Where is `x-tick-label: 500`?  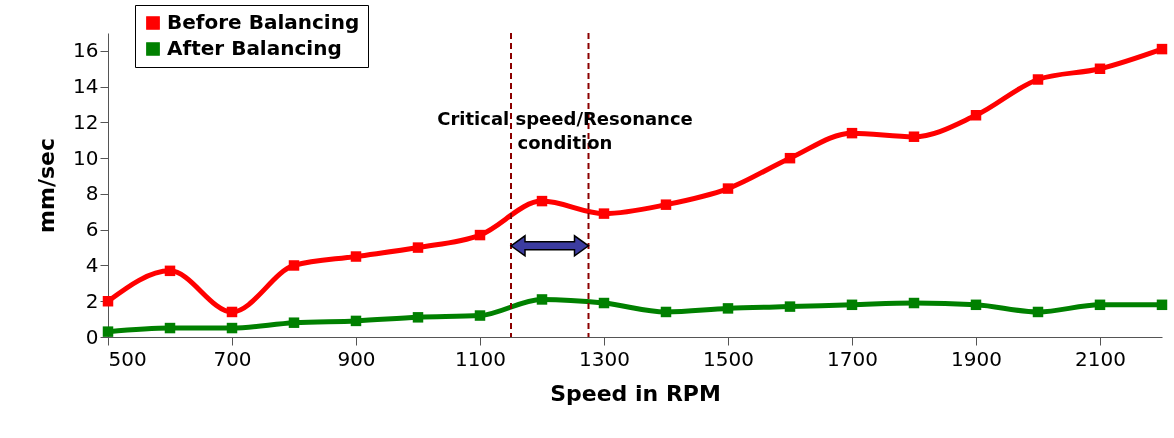 x-tick-label: 500 is located at coordinates (127, 358).